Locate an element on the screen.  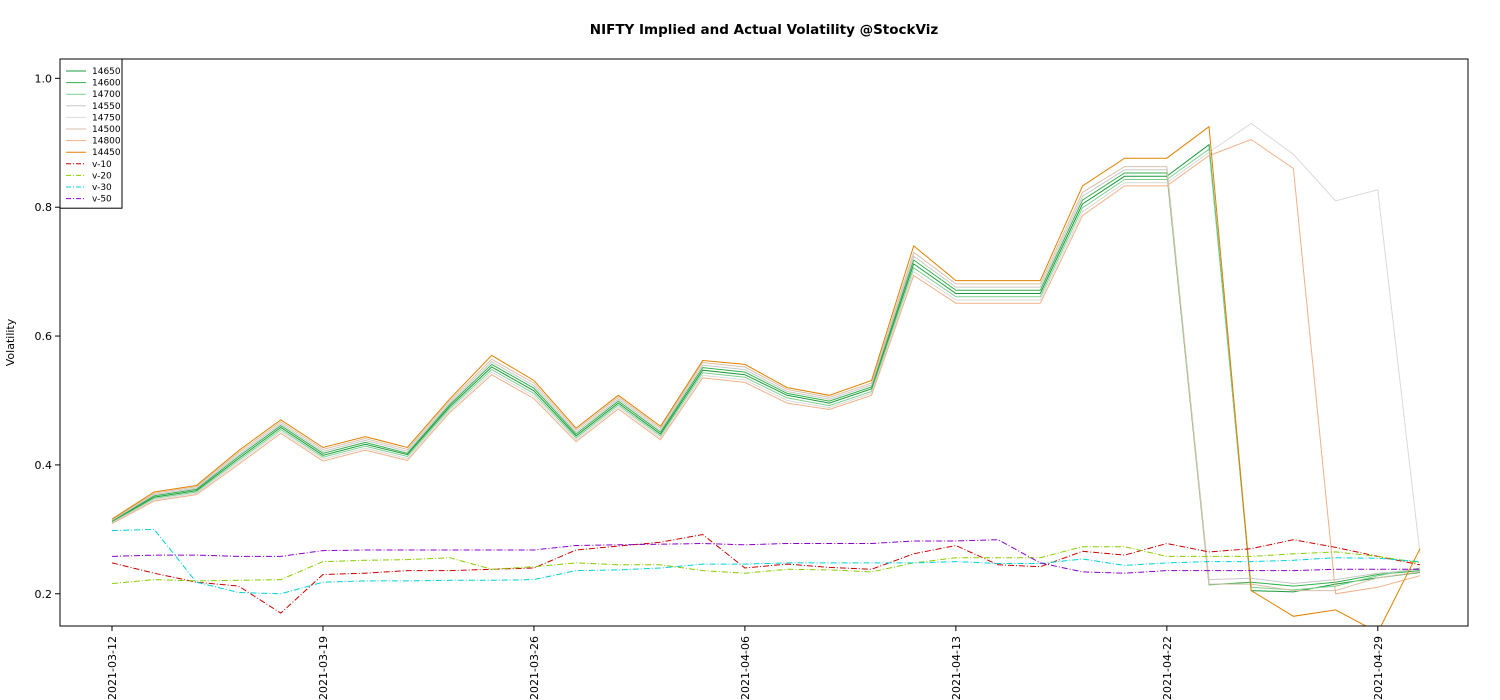
legend-label-v-20: v-20 is located at coordinates (102, 176).